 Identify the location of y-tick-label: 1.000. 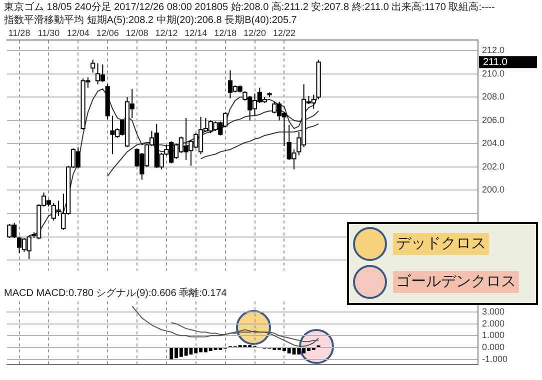
(493, 335).